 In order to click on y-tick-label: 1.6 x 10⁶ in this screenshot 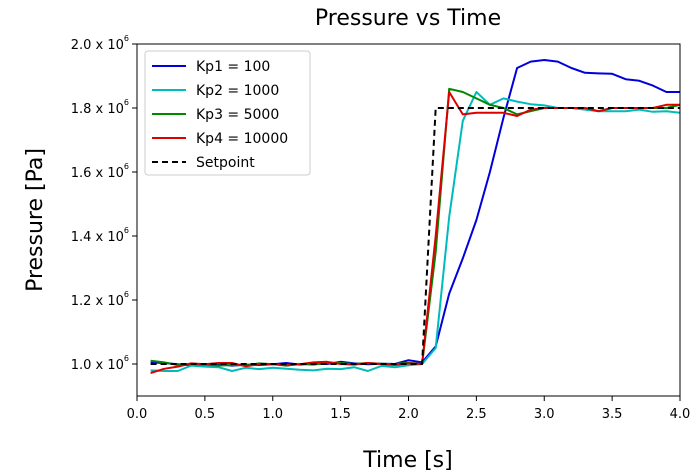, I will do `click(100, 171)`.